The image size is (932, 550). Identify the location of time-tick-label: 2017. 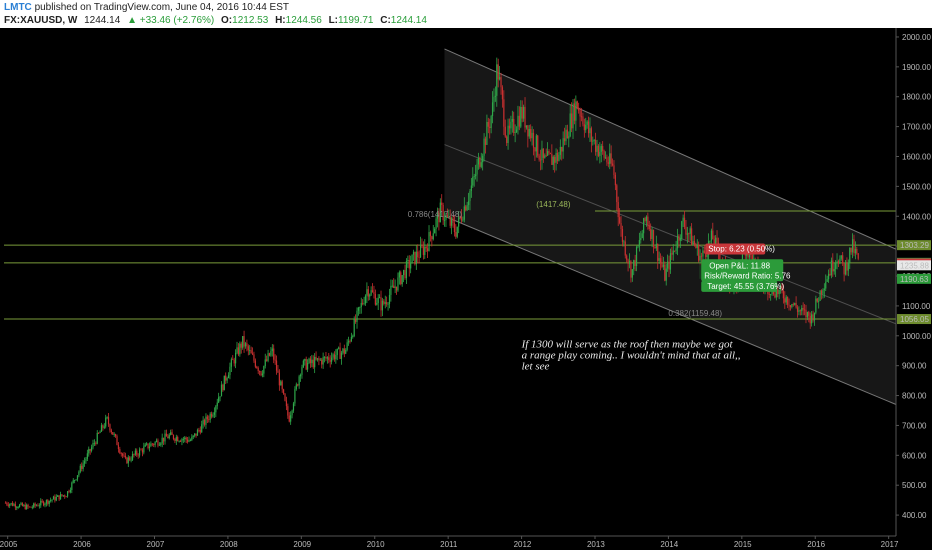
(890, 544).